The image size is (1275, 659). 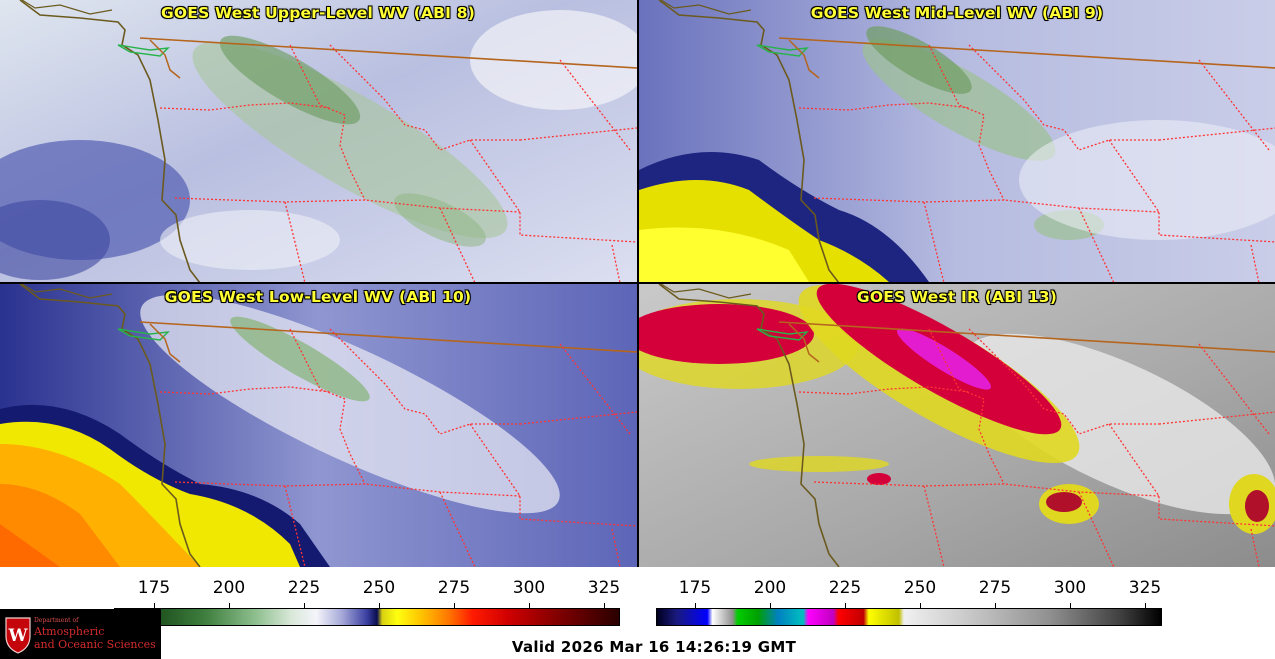 What do you see at coordinates (154, 588) in the screenshot?
I see `colorbar-wv-tick: 175` at bounding box center [154, 588].